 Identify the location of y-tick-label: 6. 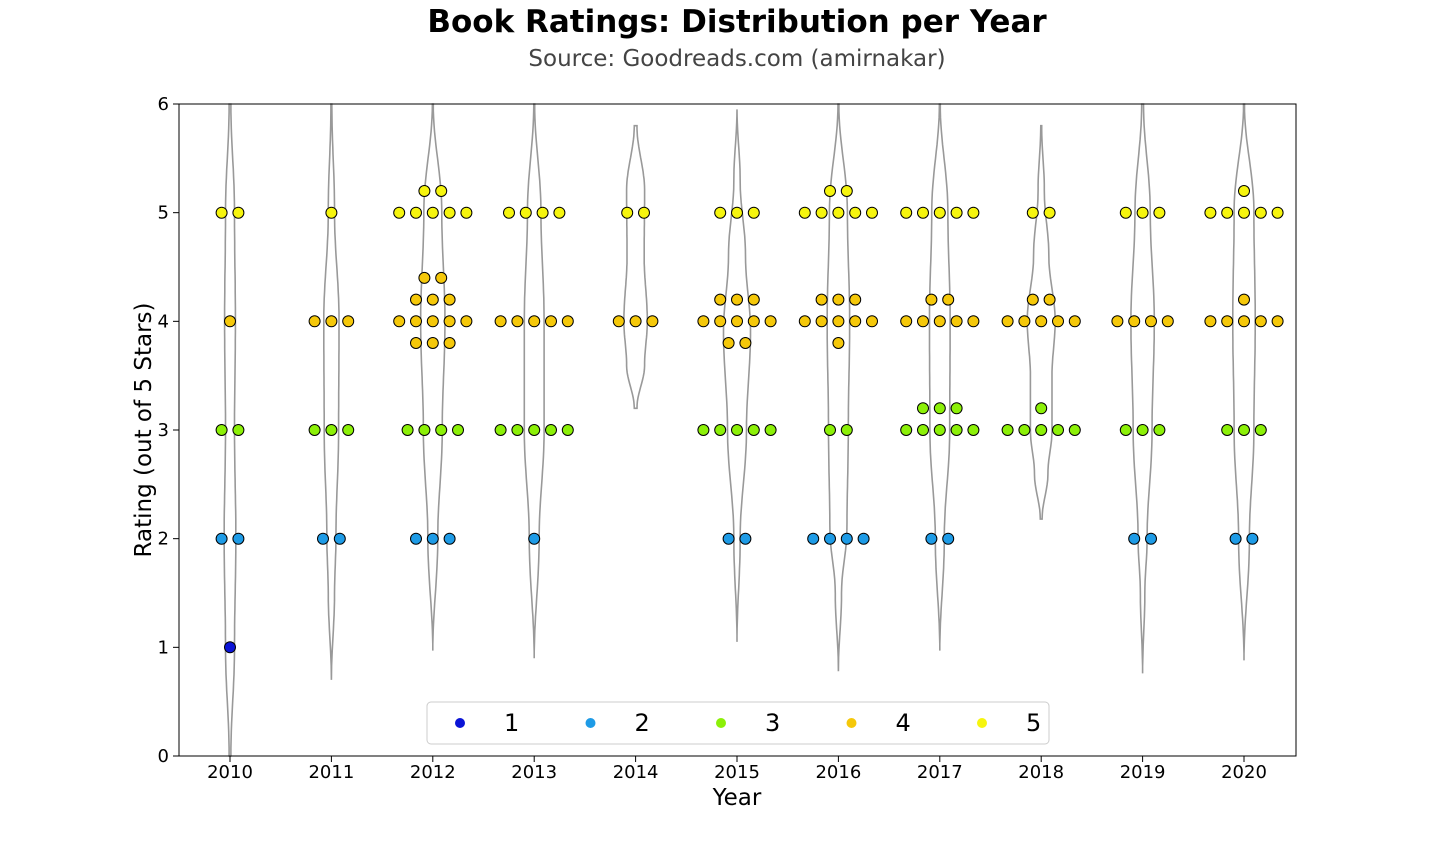
(163, 104).